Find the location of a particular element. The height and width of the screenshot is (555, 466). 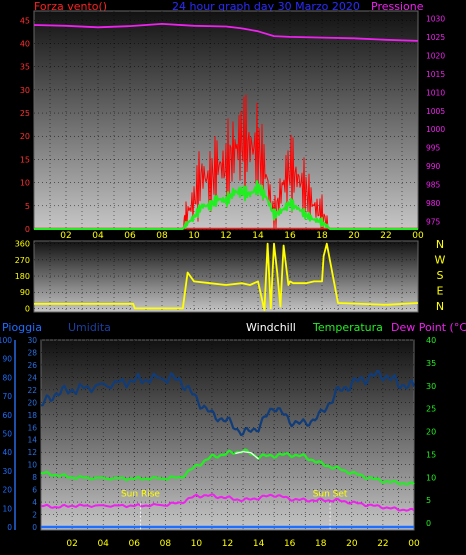

temperature-line is located at coordinates (227, 467).